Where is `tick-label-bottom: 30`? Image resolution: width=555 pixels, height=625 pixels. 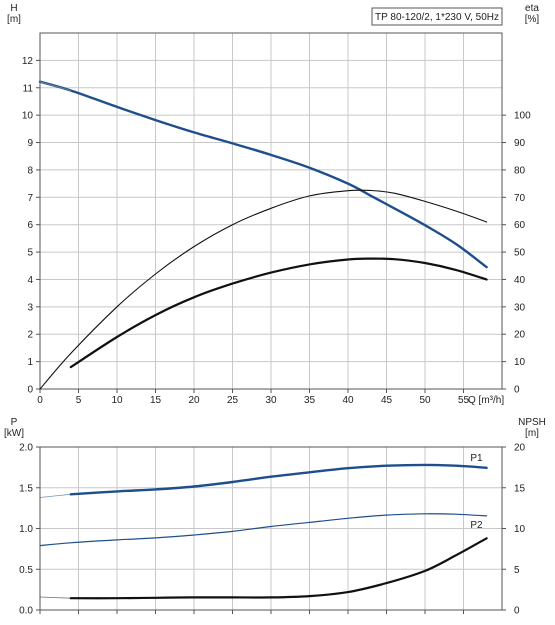
tick-label-bottom: 30 is located at coordinates (271, 400).